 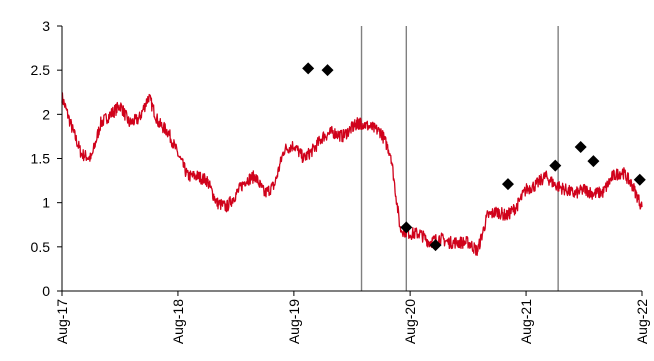 I want to click on y-tick-label: 1, so click(x=46, y=203).